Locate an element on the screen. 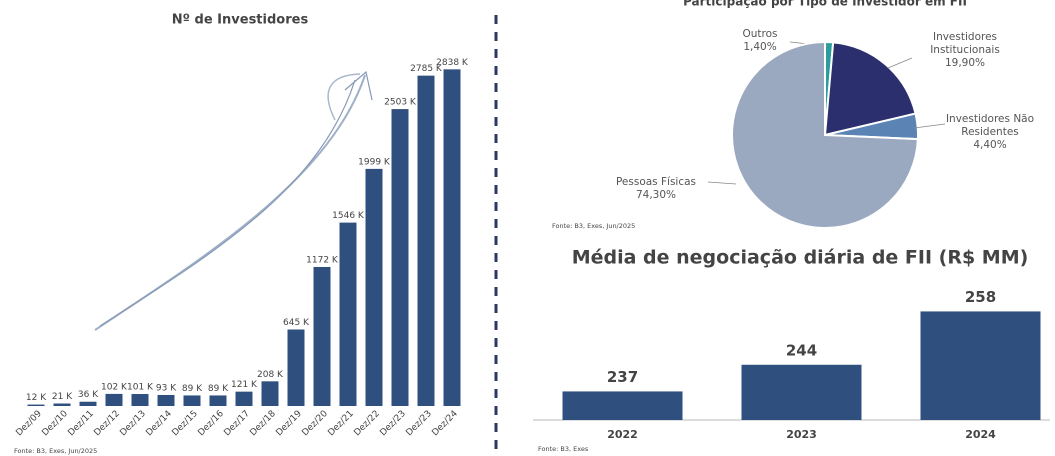 This screenshot has height=456, width=1055. x-tick-label: Dez/12 is located at coordinates (106, 423).